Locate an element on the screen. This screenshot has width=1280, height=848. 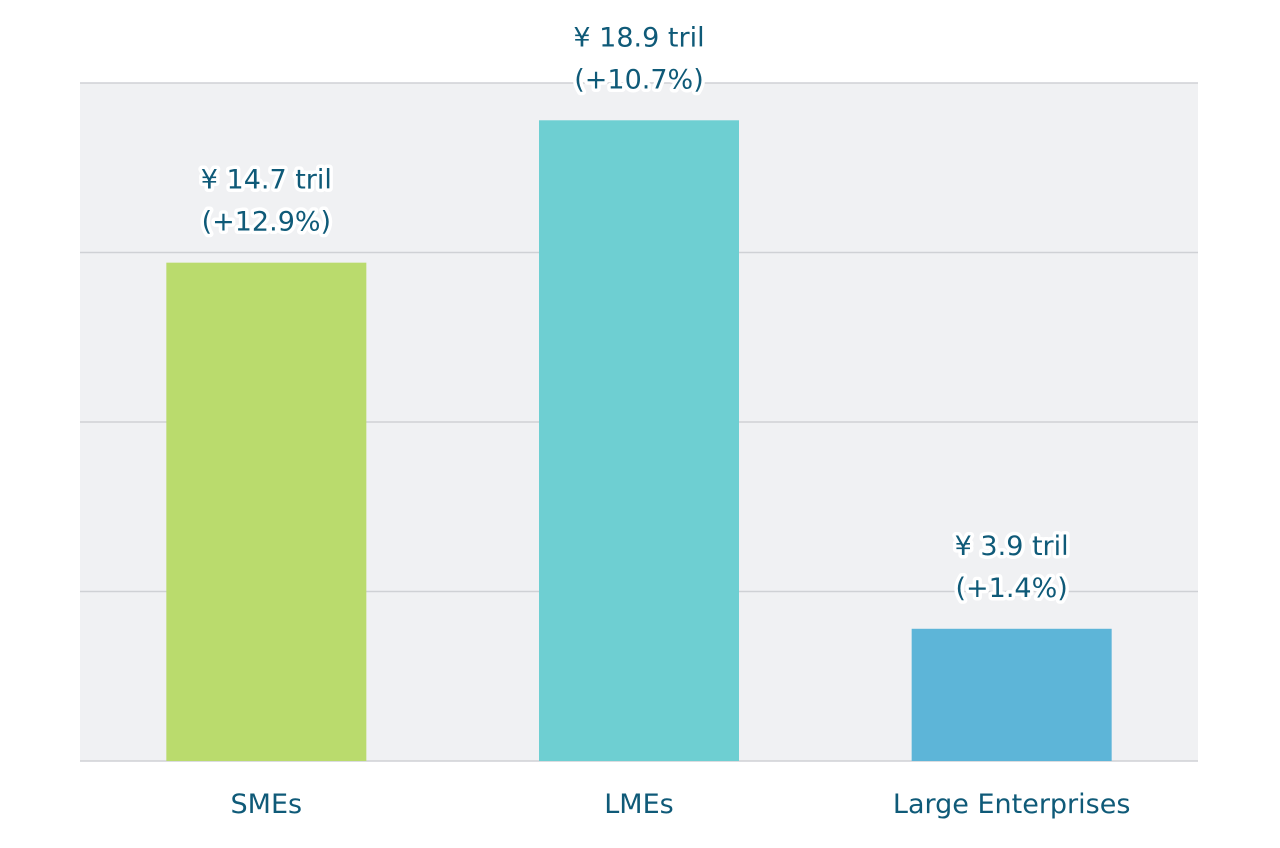
category-tick-label: Large Enterprises is located at coordinates (1012, 804).